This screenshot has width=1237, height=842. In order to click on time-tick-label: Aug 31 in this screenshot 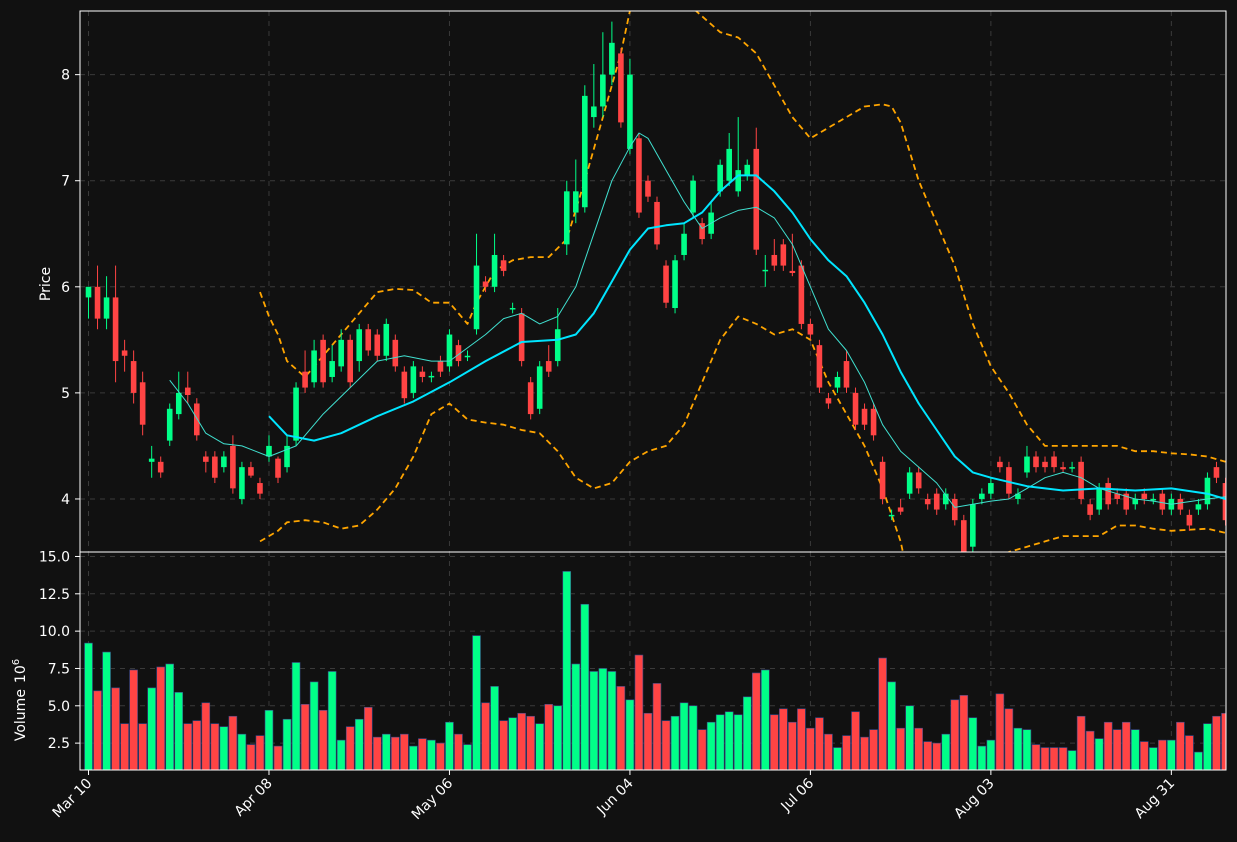, I will do `click(1155, 799)`.